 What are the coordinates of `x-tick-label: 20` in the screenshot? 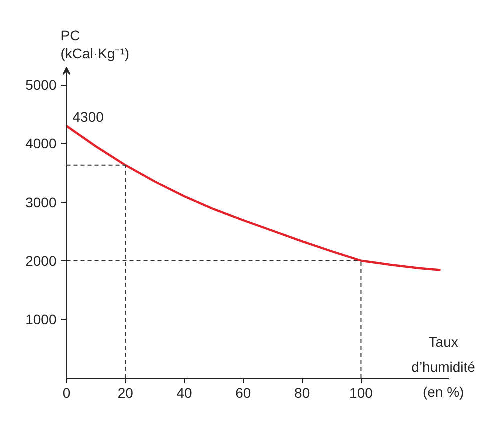 It's located at (126, 393).